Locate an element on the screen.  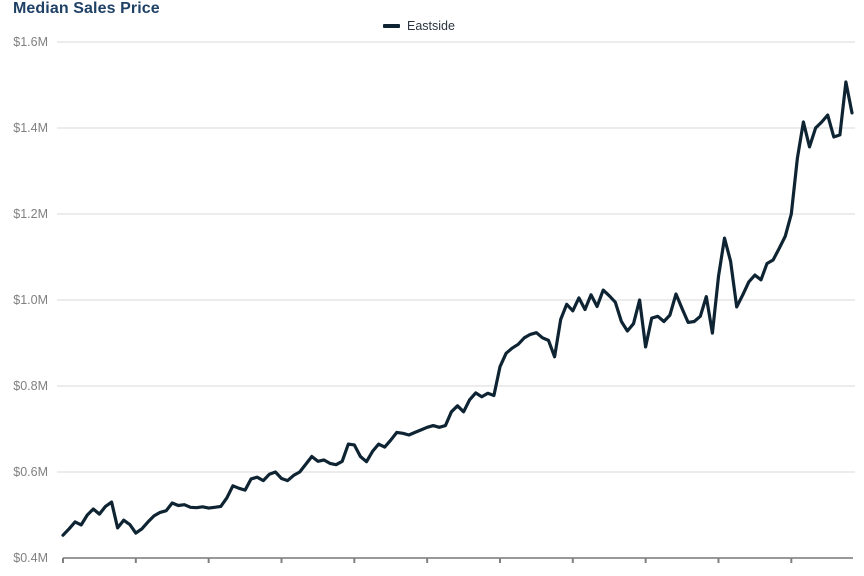
y-axis-tick-label: $1.0M is located at coordinates (30, 300).